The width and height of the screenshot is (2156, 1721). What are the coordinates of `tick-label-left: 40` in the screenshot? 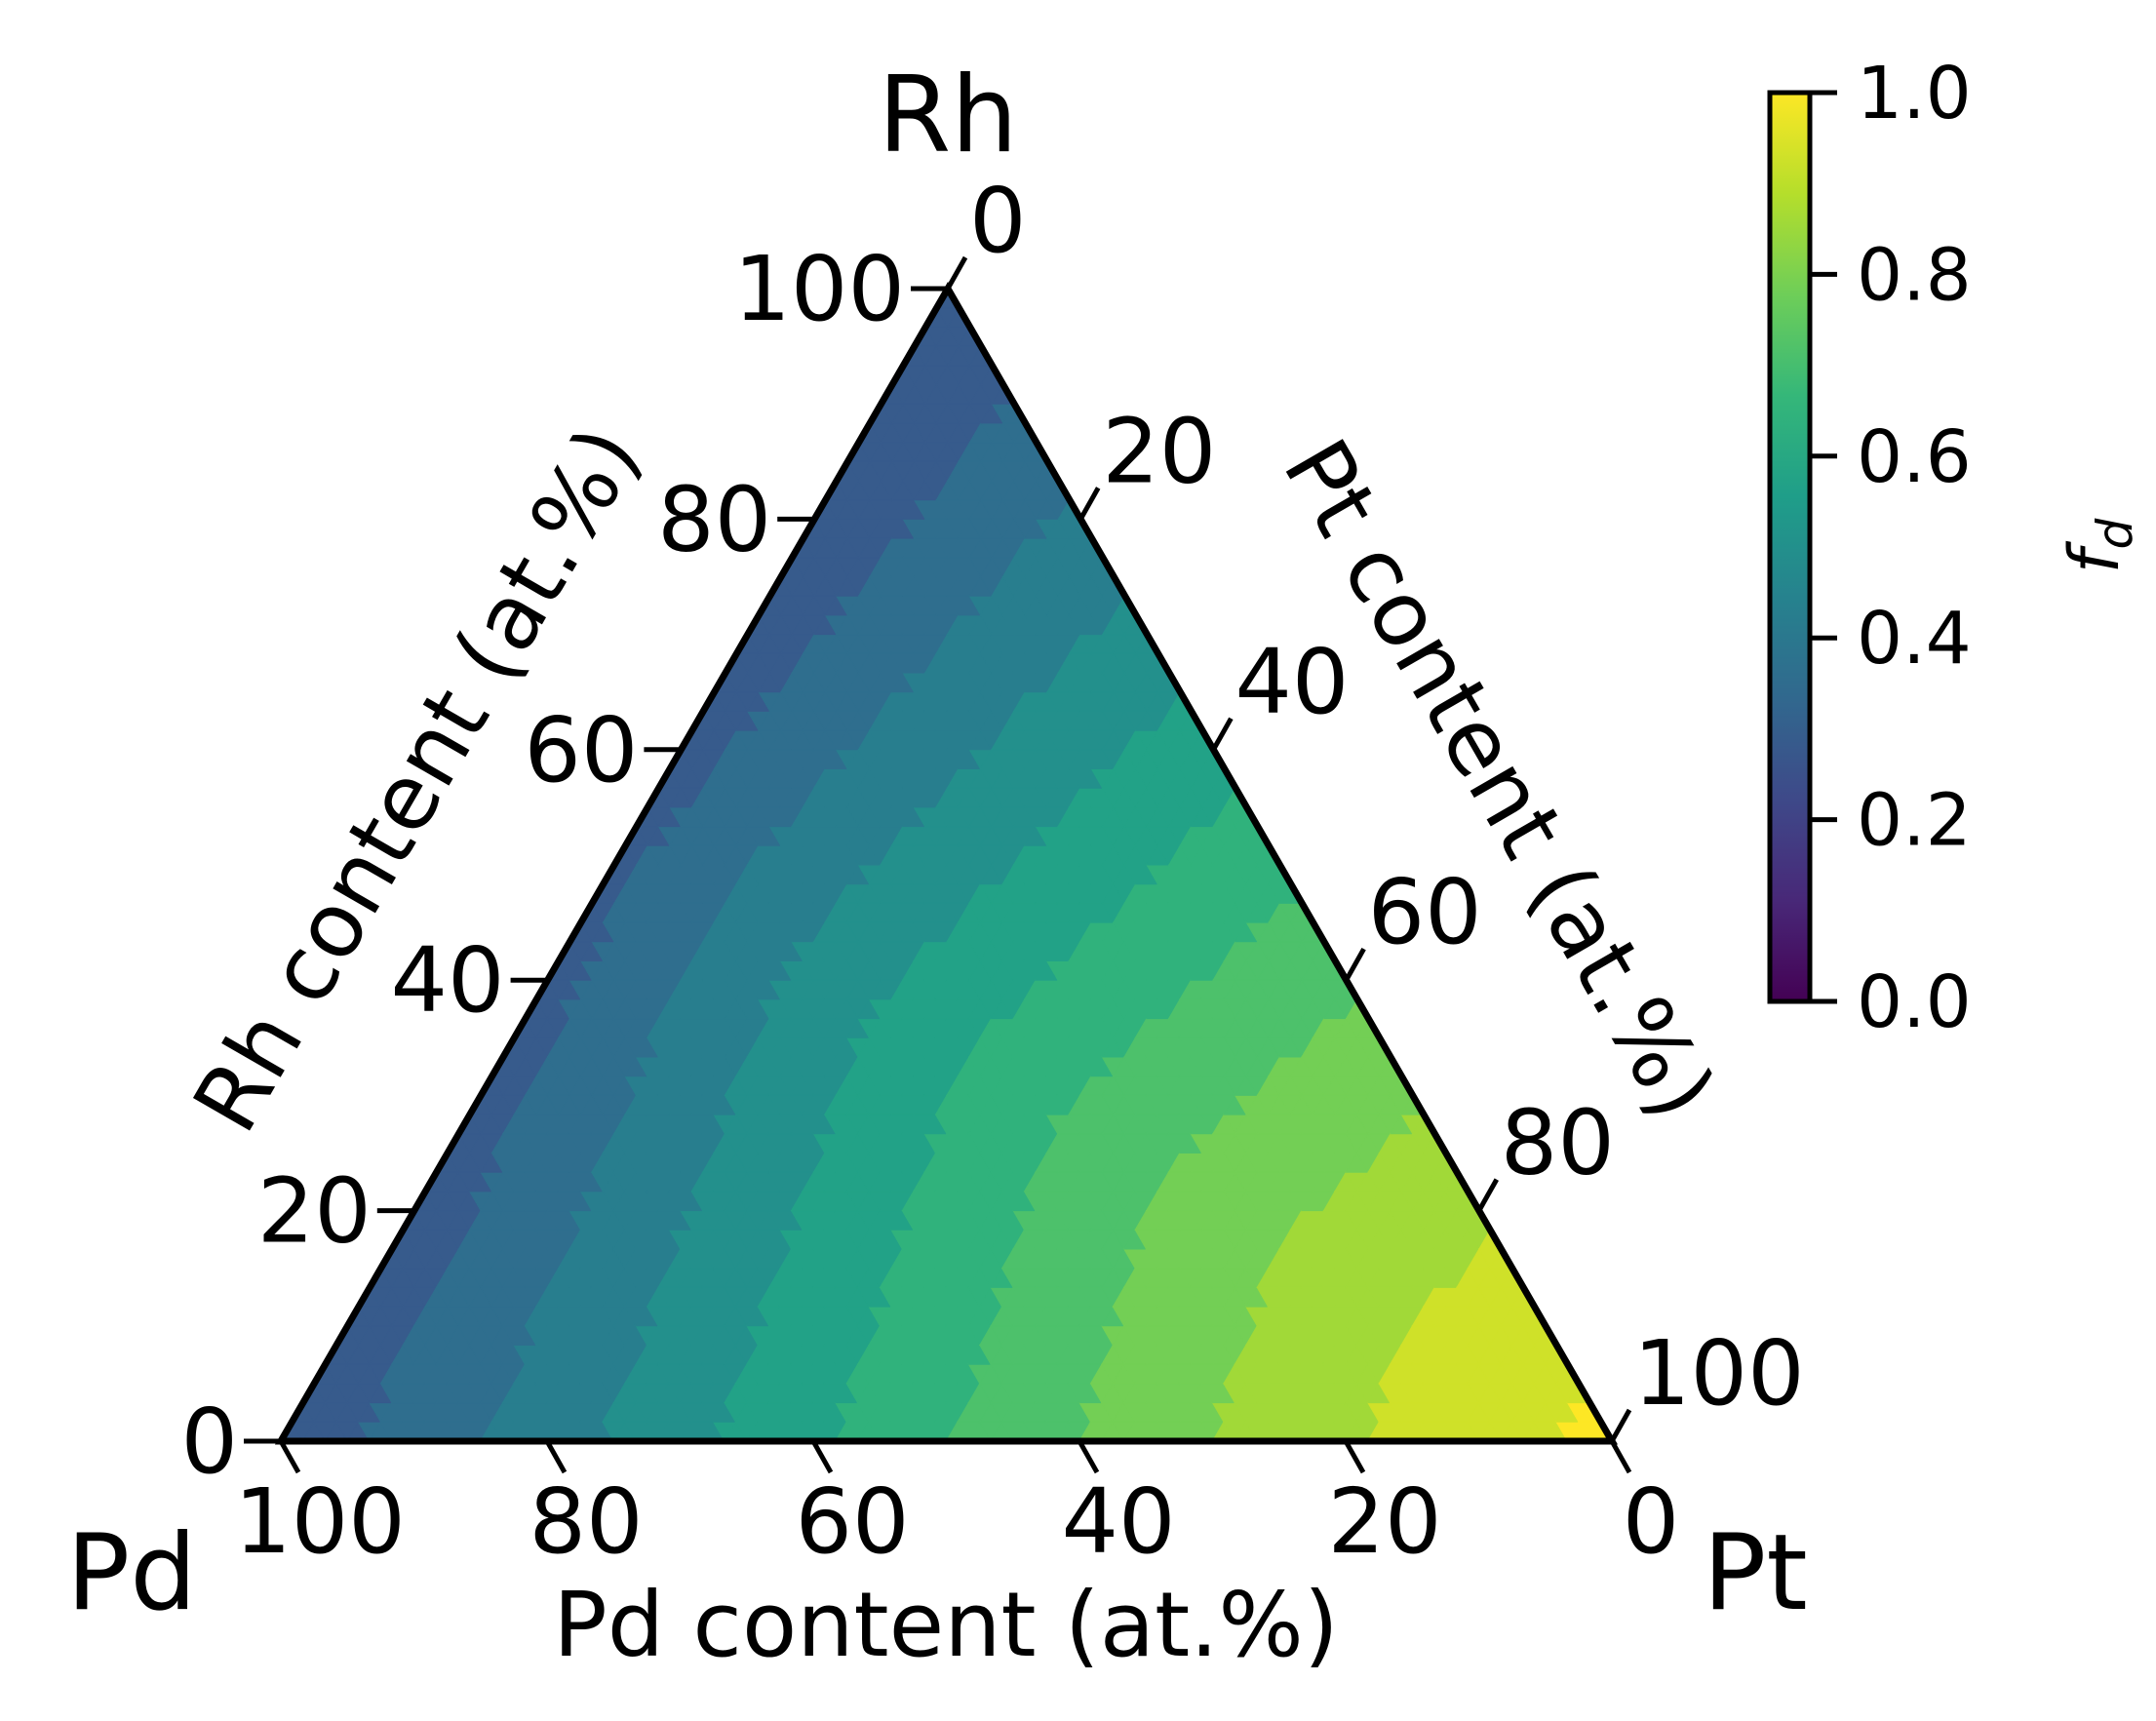 It's located at (448, 980).